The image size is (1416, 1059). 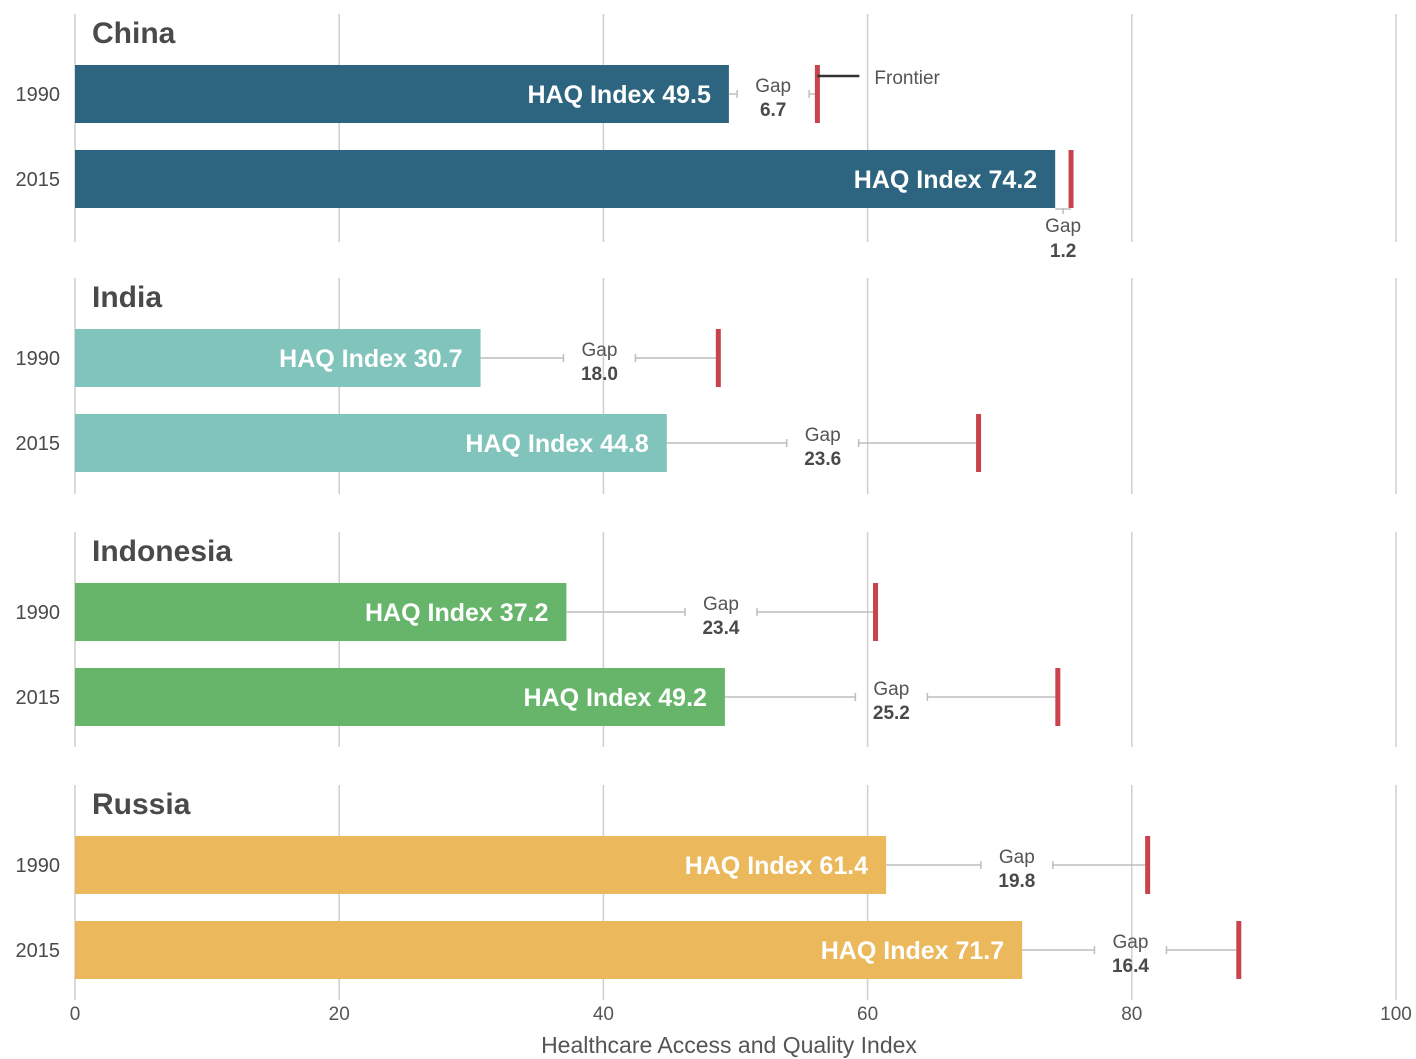 What do you see at coordinates (1063, 251) in the screenshot?
I see `gap-value: 1.2` at bounding box center [1063, 251].